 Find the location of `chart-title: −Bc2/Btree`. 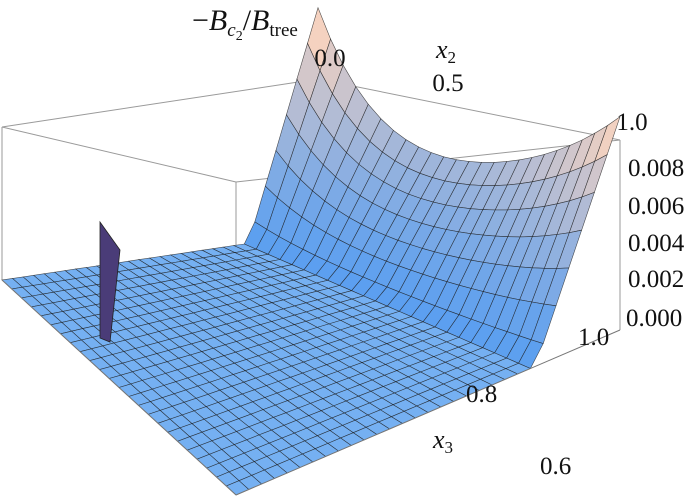

chart-title: −Bc2/Btree is located at coordinates (245, 24).